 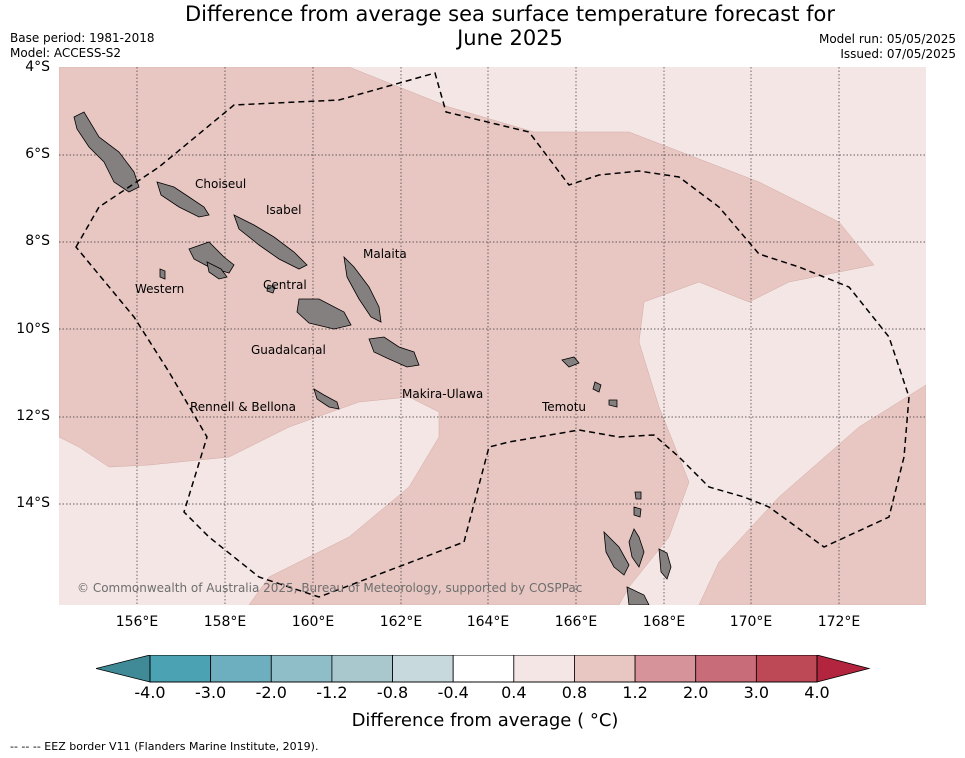 I want to click on colorbar-extend-high, so click(x=843, y=669).